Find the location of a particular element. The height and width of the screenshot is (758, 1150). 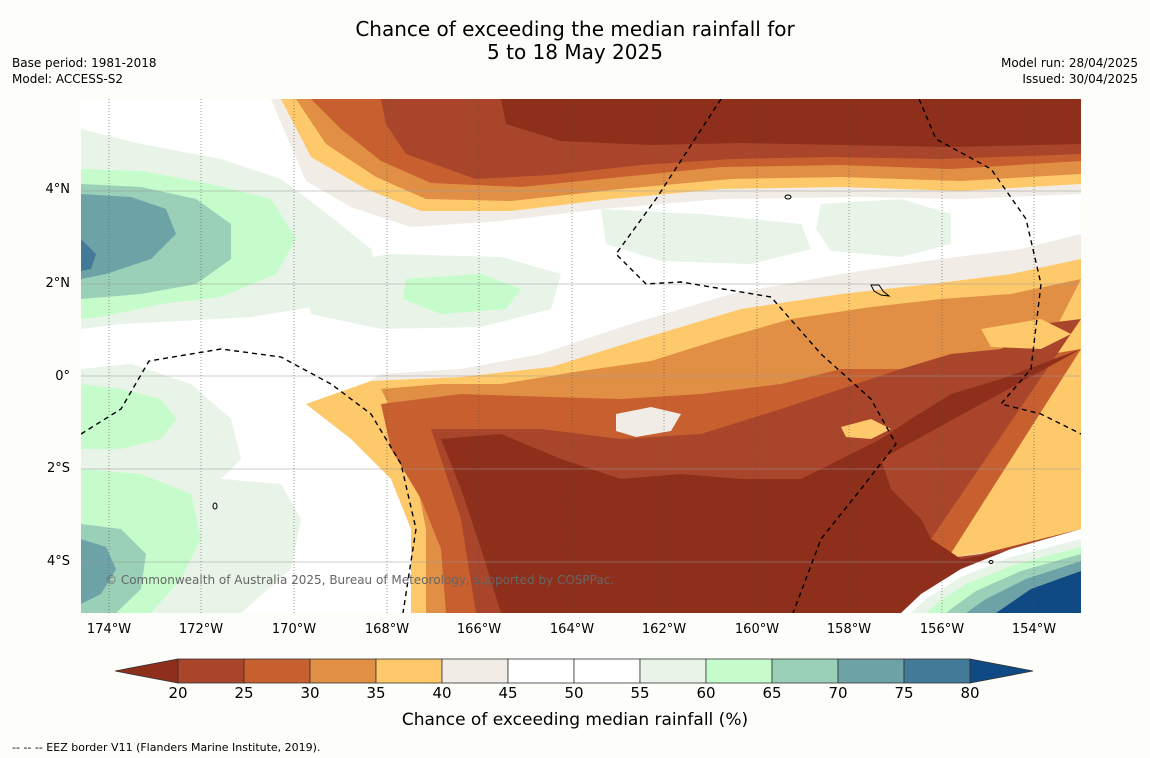

colorbar-tick-label: 75 is located at coordinates (904, 693).